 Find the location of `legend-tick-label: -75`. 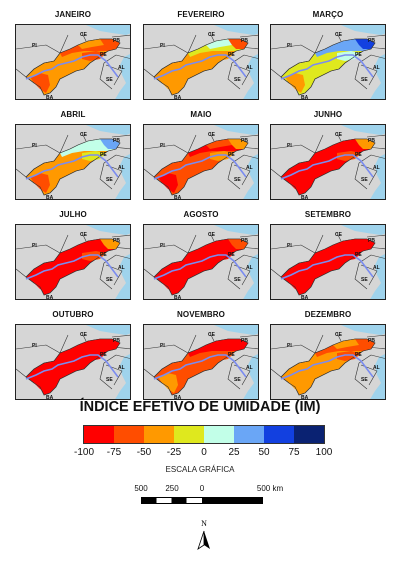

legend-tick-label: -75 is located at coordinates (114, 452).